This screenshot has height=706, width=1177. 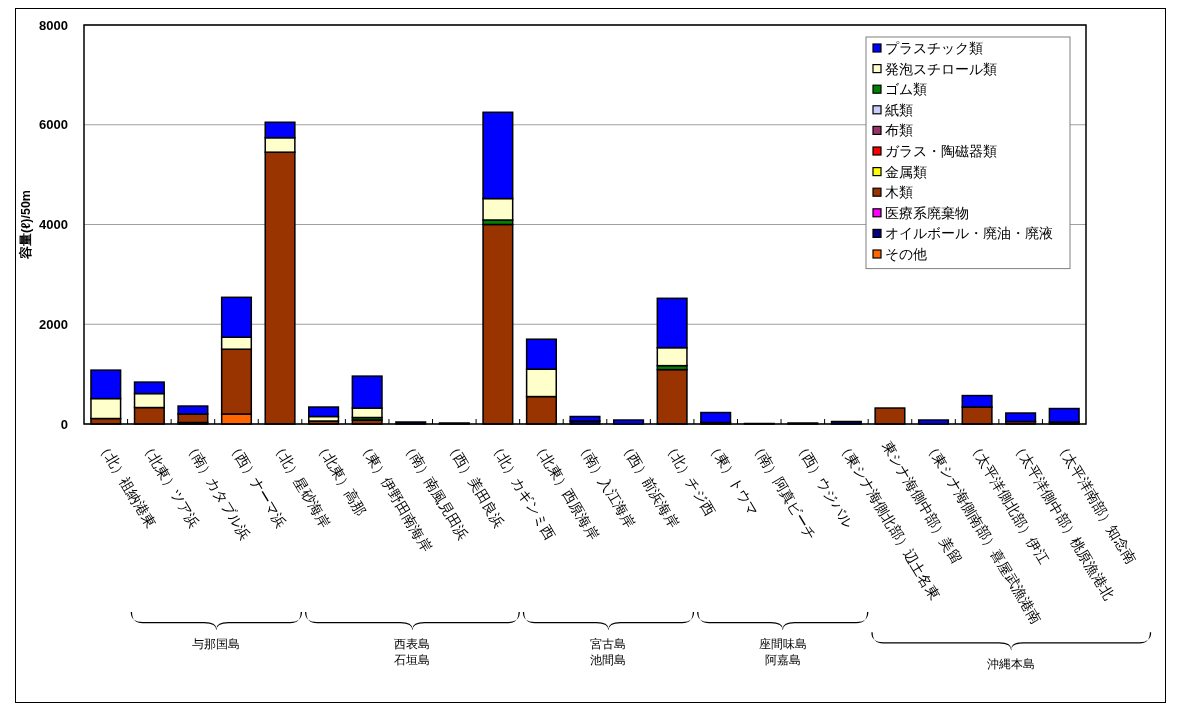 What do you see at coordinates (941, 151) in the screenshot?
I see `legend-label: ガラス・陶磁器類` at bounding box center [941, 151].